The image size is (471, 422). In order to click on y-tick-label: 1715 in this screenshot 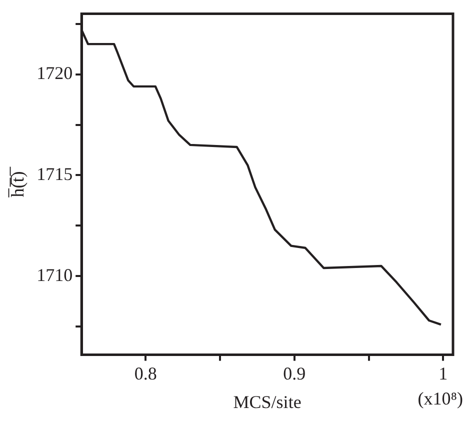, I will do `click(54, 174)`.